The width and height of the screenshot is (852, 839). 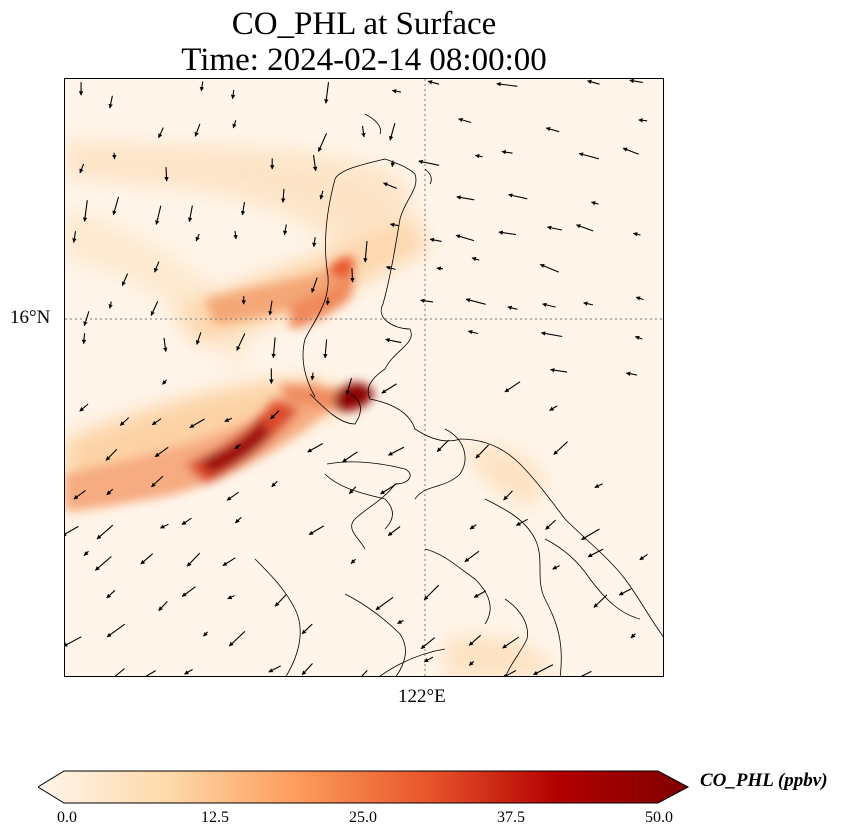 What do you see at coordinates (30, 317) in the screenshot?
I see `latitude-tick-label: 16°N` at bounding box center [30, 317].